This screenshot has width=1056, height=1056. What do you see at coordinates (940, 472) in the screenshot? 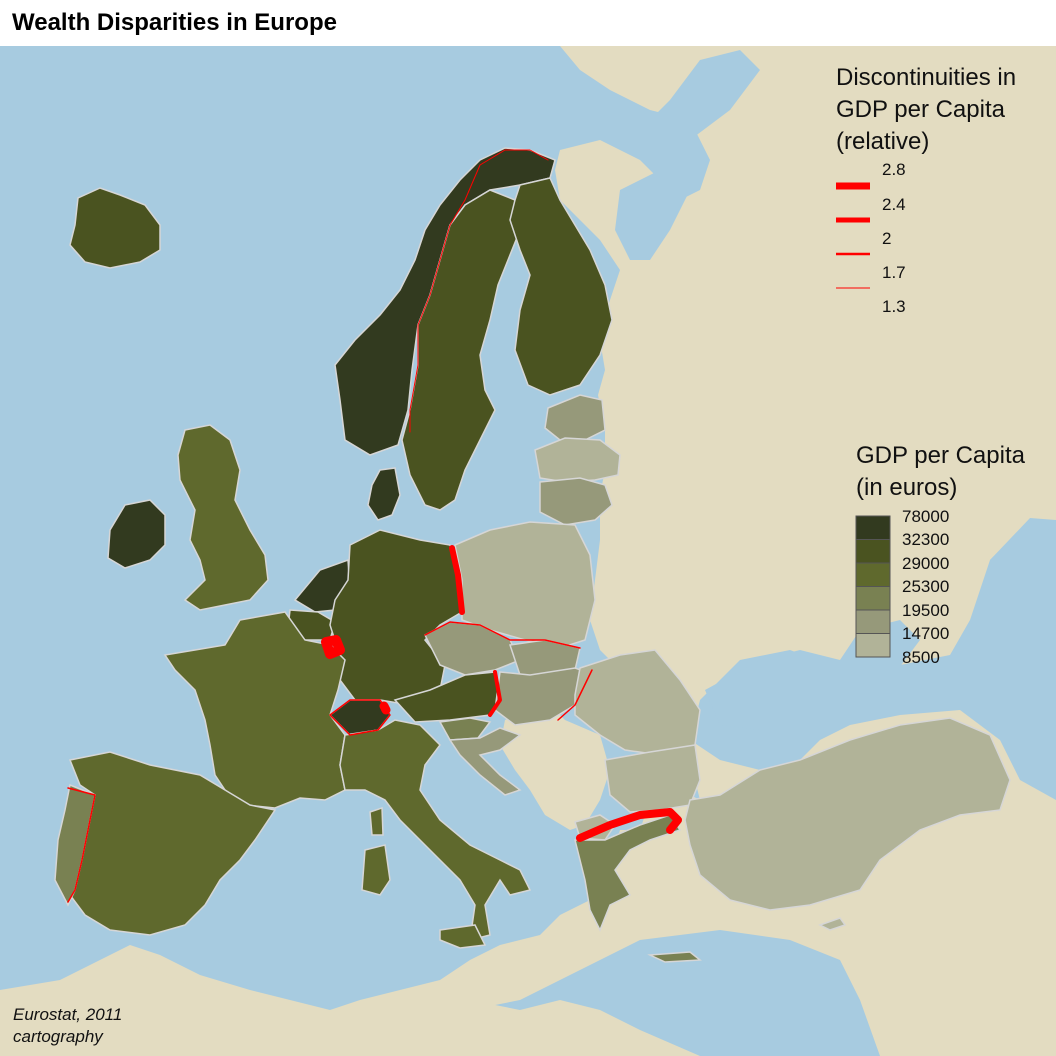
I see `gdp-legend-title: GDP per Capita (in euros)` at bounding box center [940, 472].